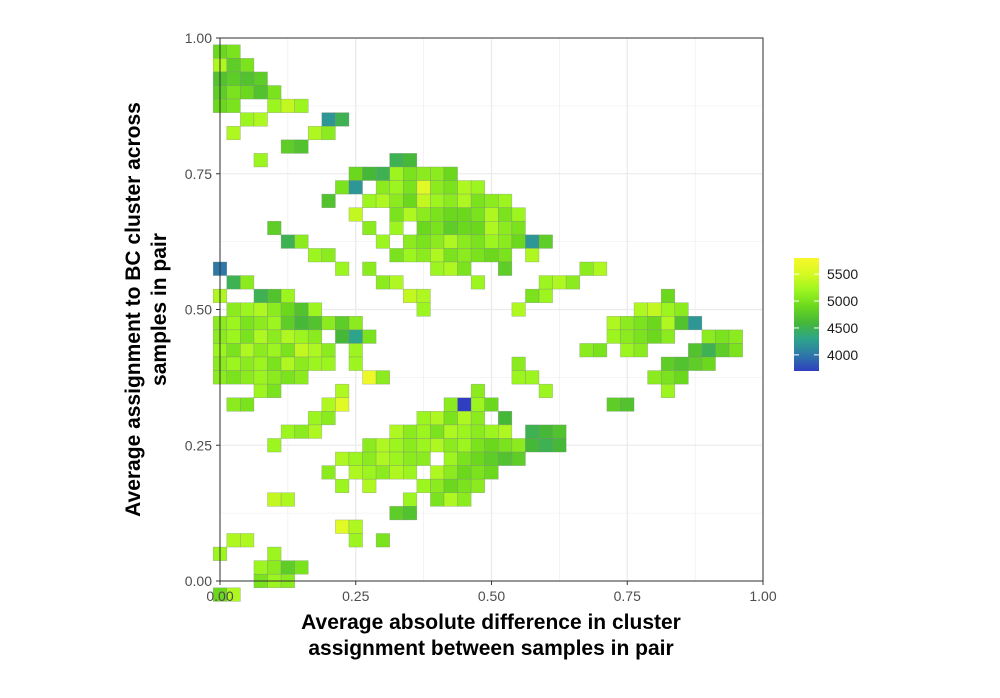 This screenshot has height=698, width=1000. Describe the element at coordinates (219, 596) in the screenshot. I see `x-tick-label: 0.00` at that location.